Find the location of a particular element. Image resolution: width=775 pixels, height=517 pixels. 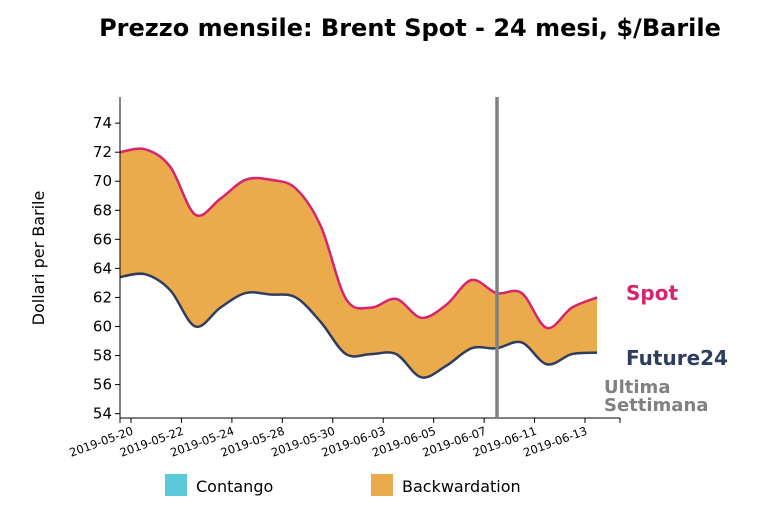

y-tick-label: 54 is located at coordinates (102, 414).